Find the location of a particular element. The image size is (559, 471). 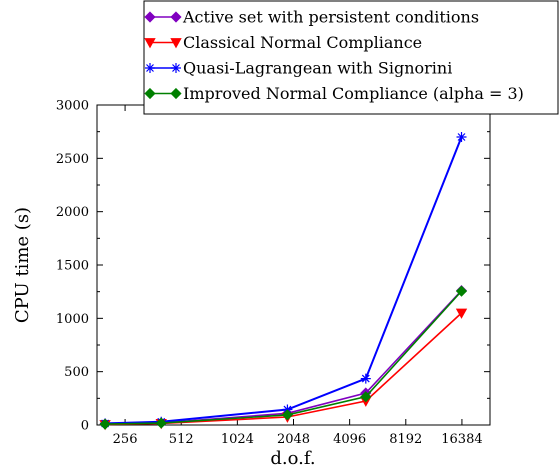

x-tick-label: 512 is located at coordinates (181, 439).